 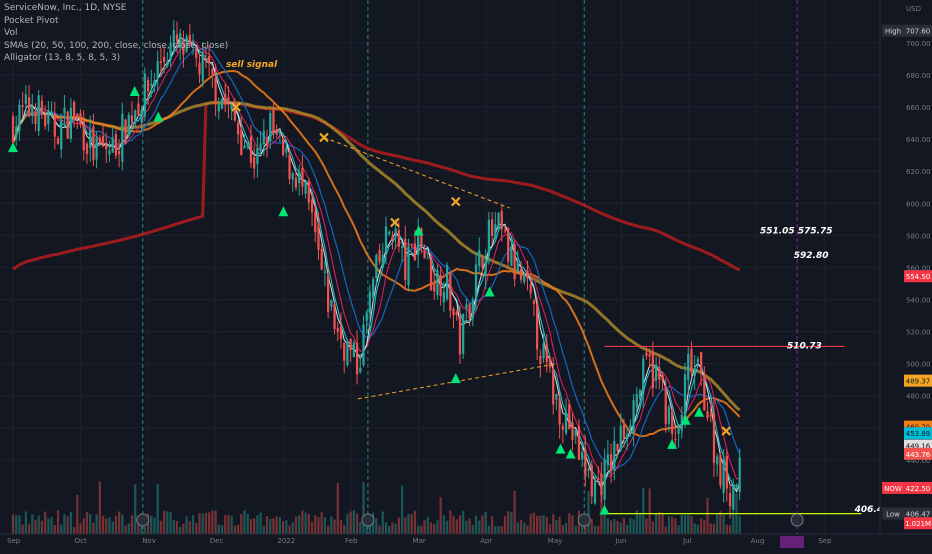 I want to click on trendline-upper, so click(x=417, y=173).